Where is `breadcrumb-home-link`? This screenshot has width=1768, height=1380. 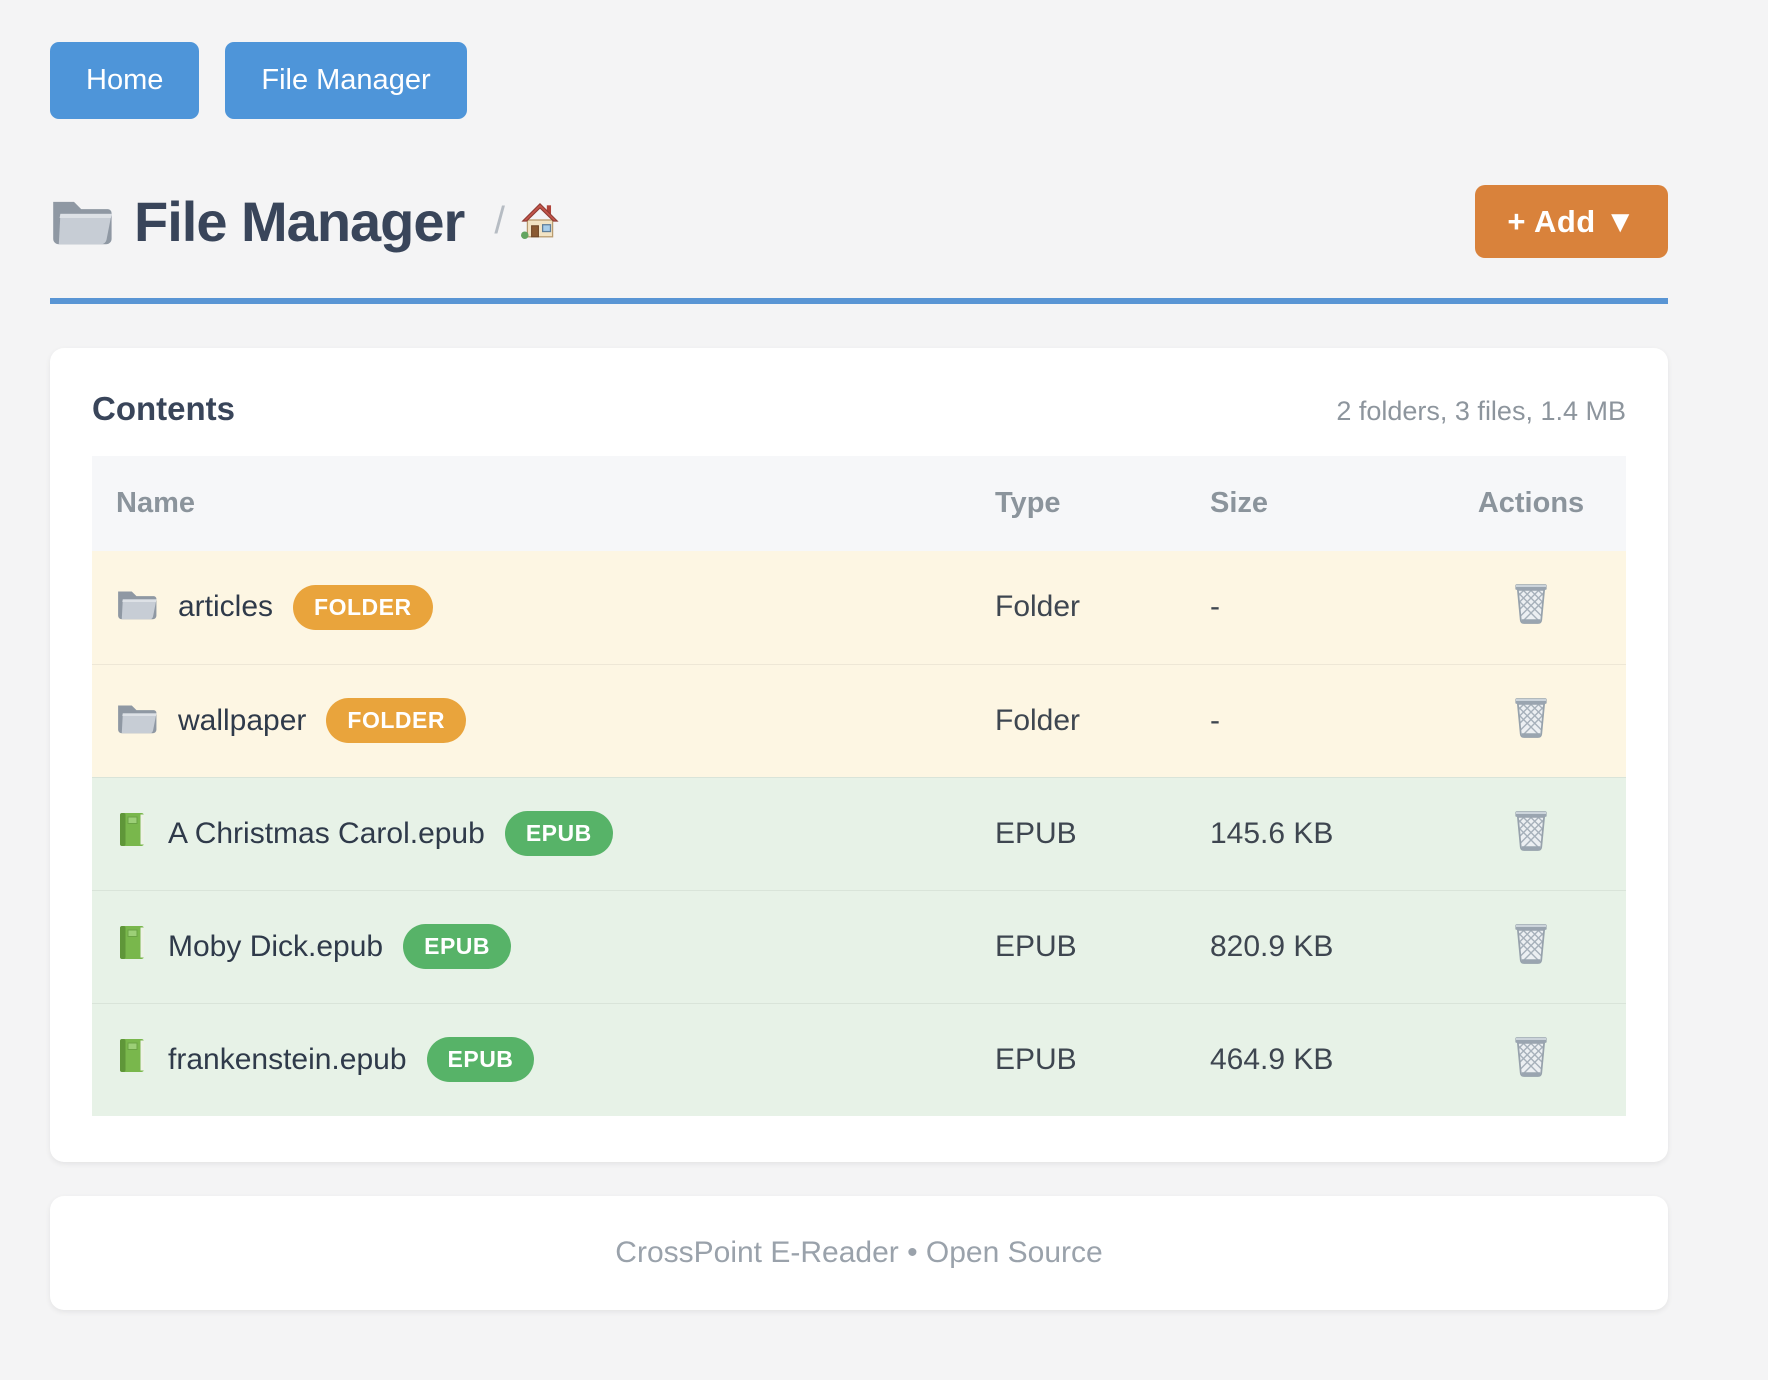 breadcrumb-home-link is located at coordinates (540, 221).